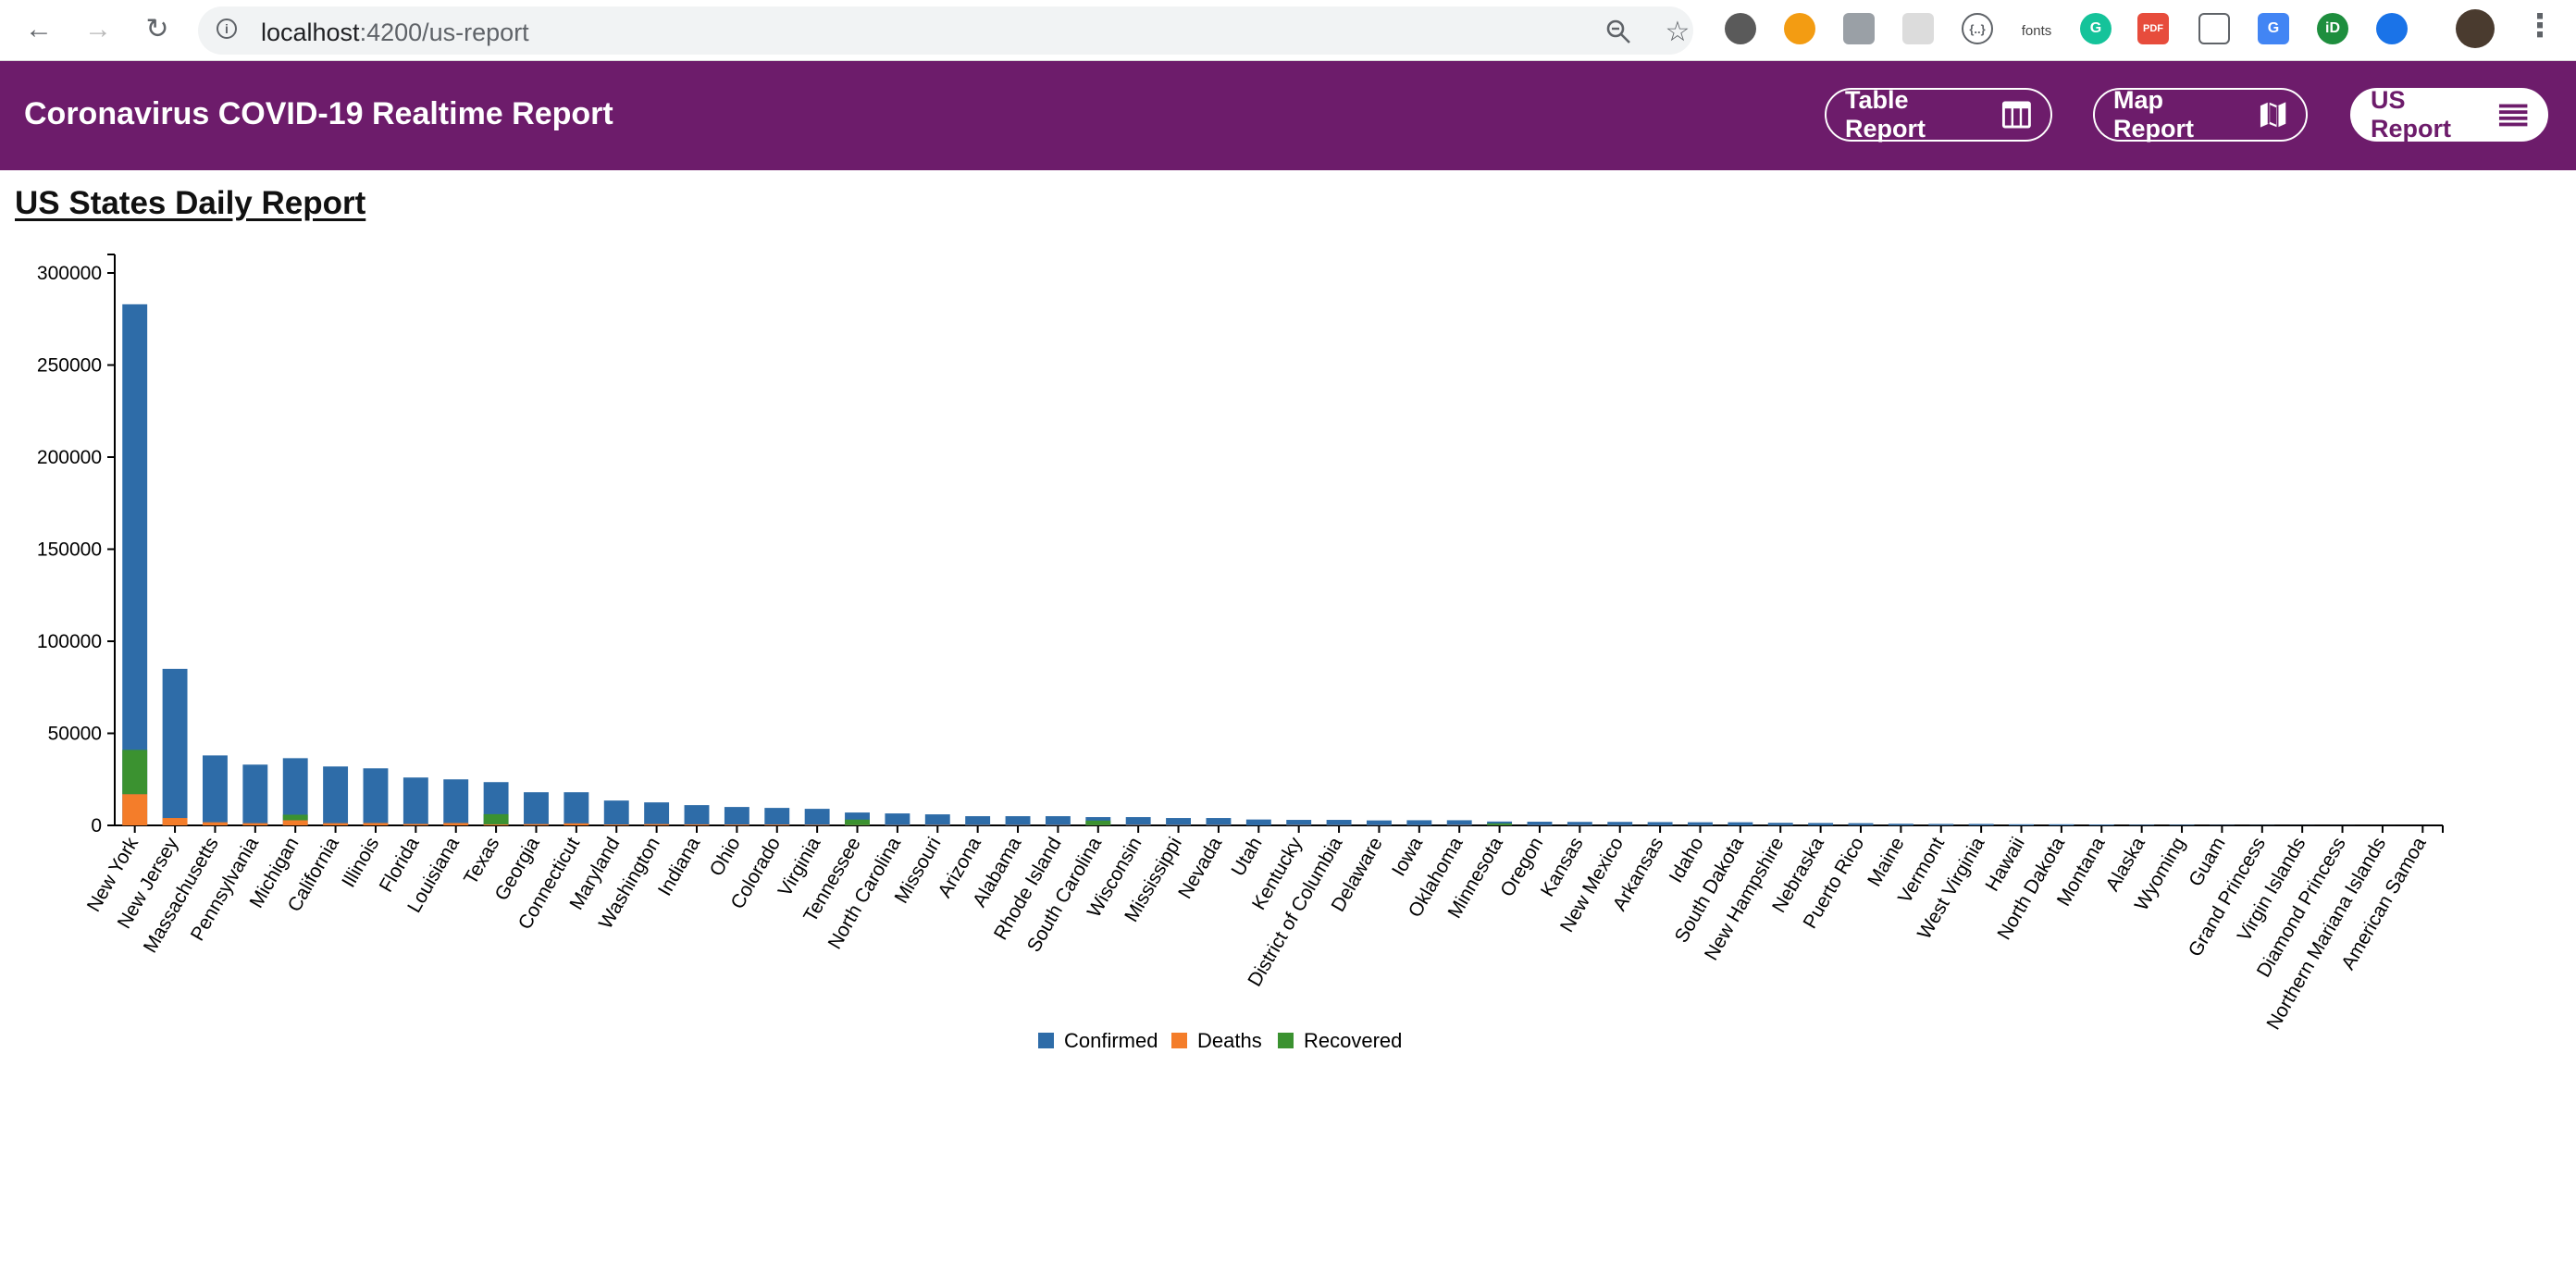 This screenshot has height=1264, width=2576. I want to click on forward-arrow-icon: →, so click(98, 29).